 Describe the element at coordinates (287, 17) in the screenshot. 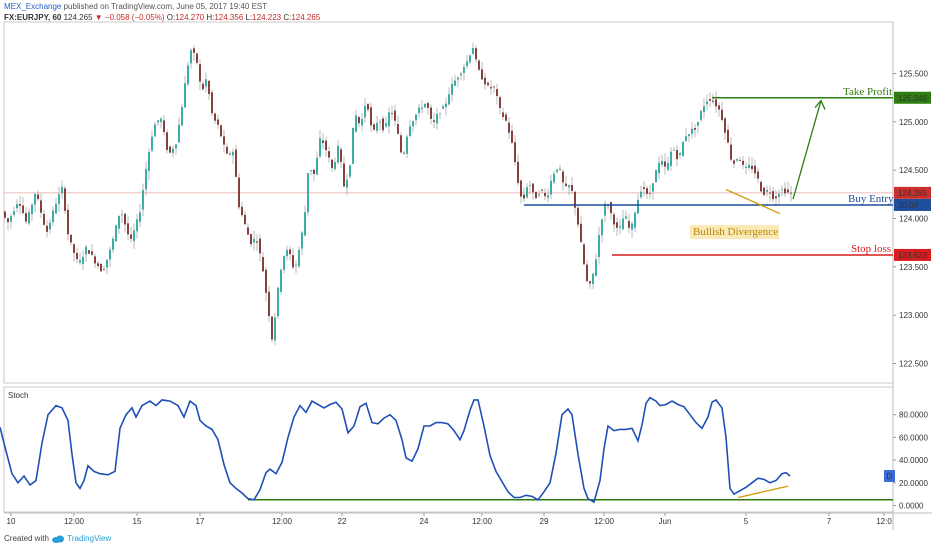

I see `close-label: C:` at that location.